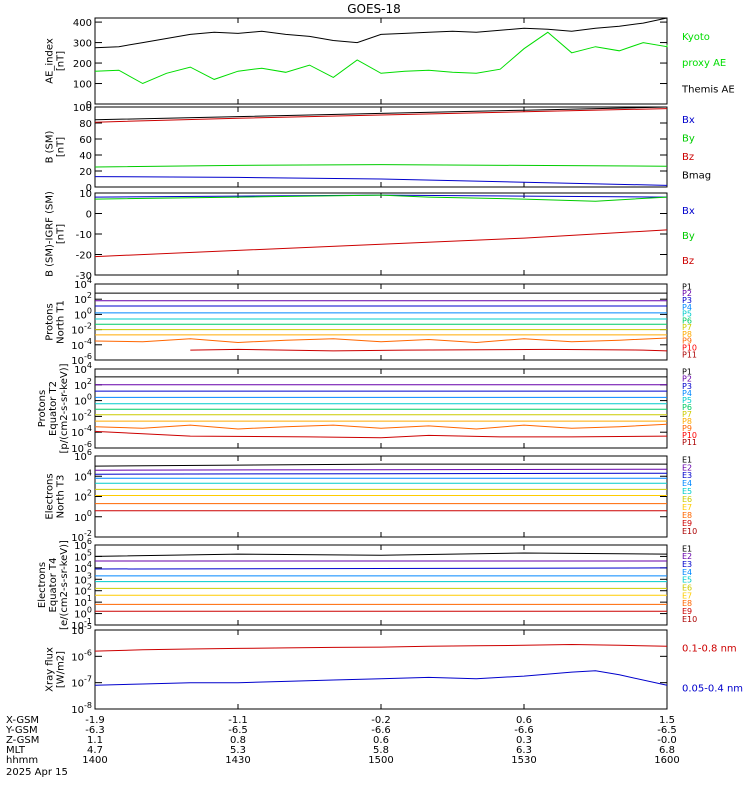  Describe the element at coordinates (687, 587) in the screenshot. I see `legend-label: E6` at that location.